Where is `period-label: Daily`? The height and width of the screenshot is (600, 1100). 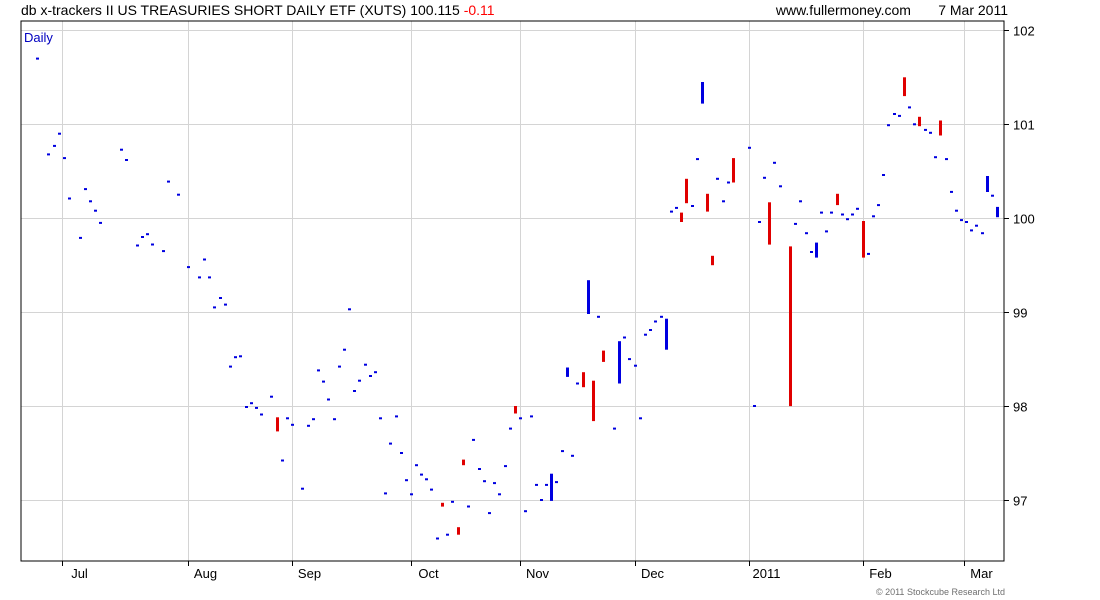
period-label: Daily is located at coordinates (38, 37).